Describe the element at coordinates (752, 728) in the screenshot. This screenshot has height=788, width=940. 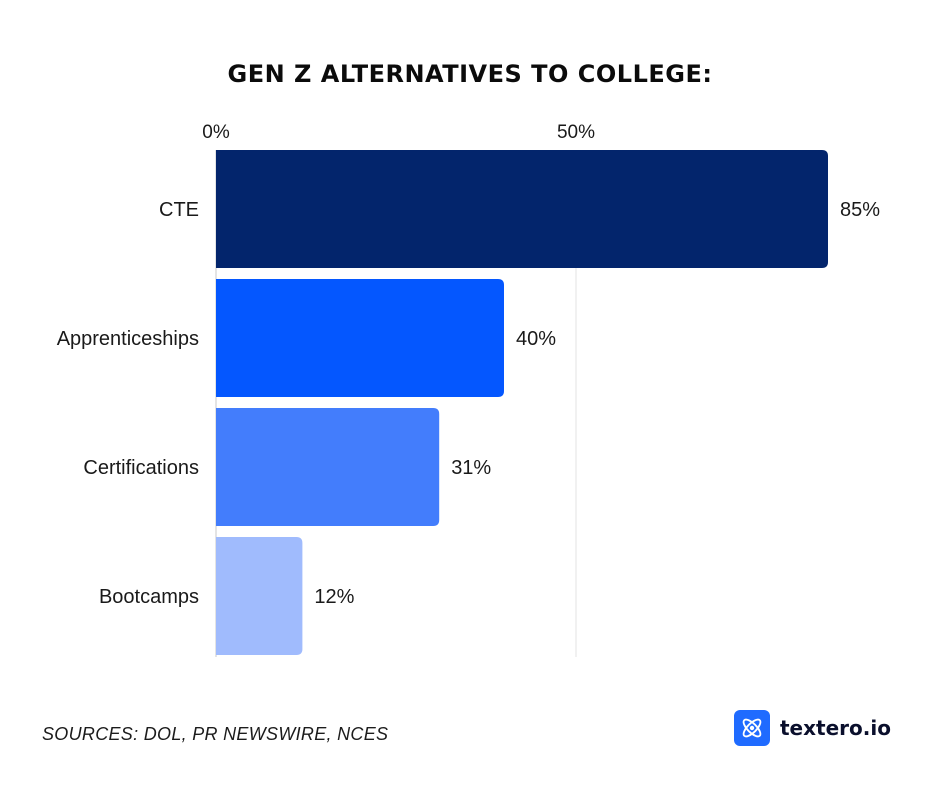
I see `atom-logo-icon` at that location.